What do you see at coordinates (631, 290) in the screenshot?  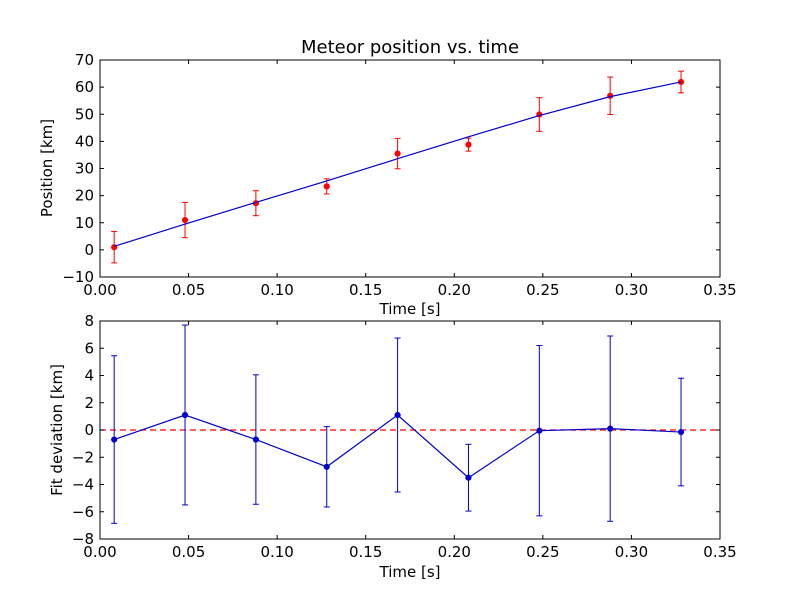 I see `position-chart-xtick-label: 0.30` at bounding box center [631, 290].